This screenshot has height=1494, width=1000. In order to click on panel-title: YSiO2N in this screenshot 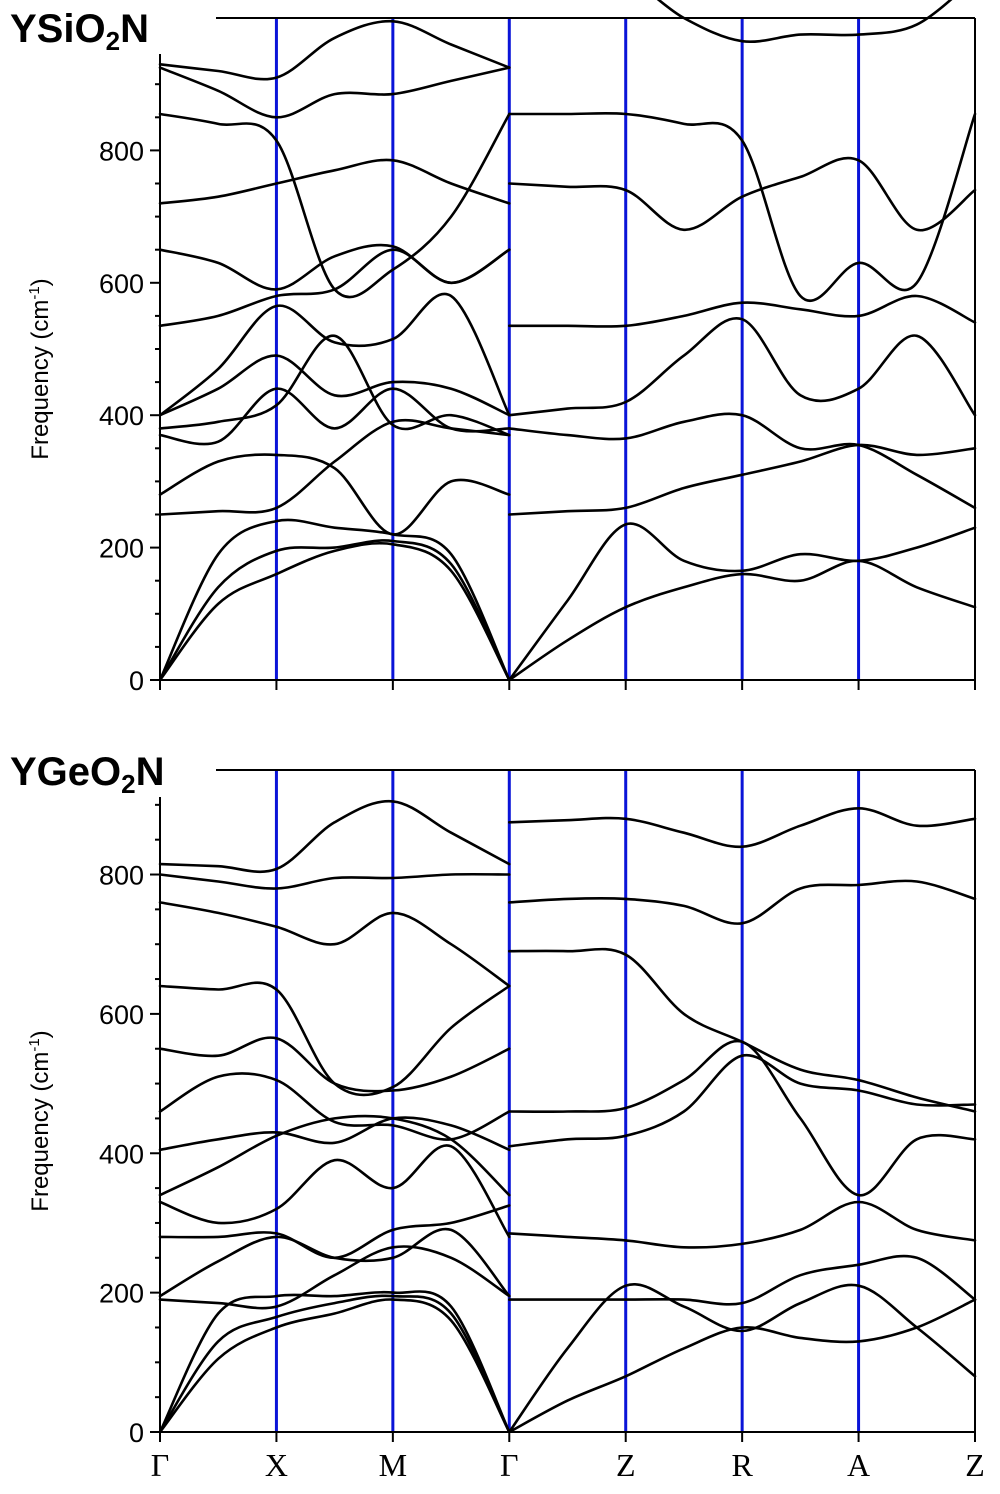, I will do `click(79, 31)`.